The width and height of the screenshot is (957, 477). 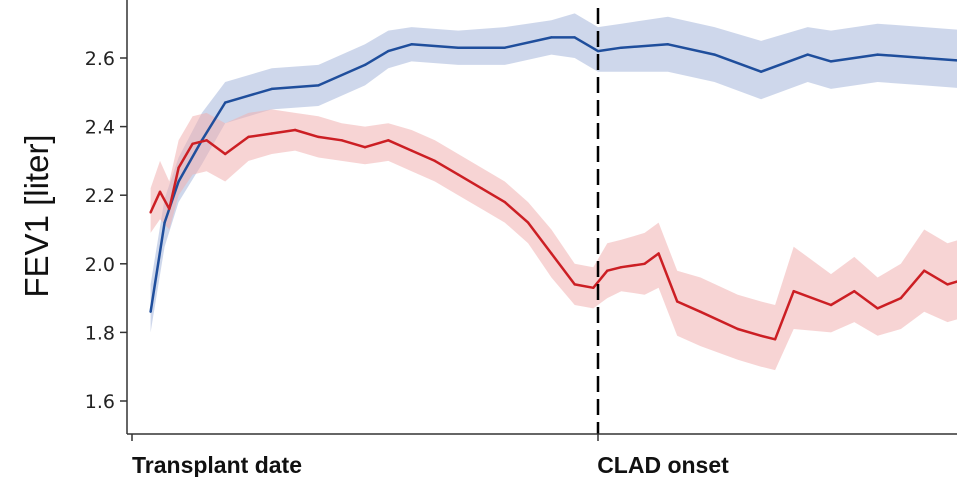 What do you see at coordinates (217, 464) in the screenshot?
I see `x-tick-label: Transplant date` at bounding box center [217, 464].